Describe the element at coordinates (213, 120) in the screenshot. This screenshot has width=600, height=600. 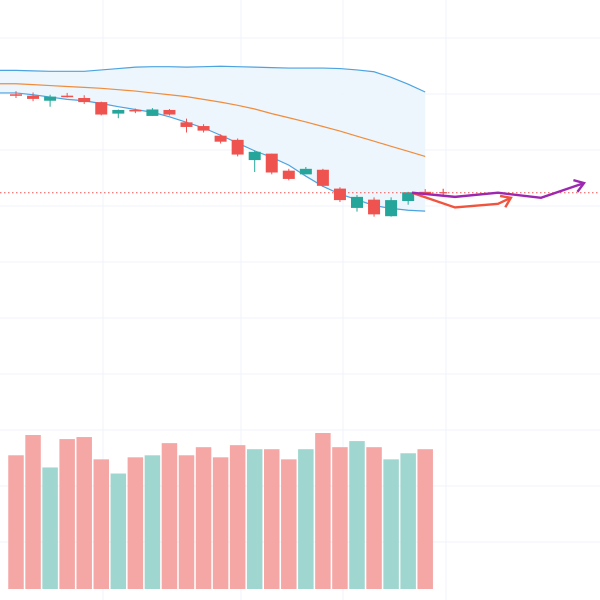
I see `bollinger-basis-line` at that location.